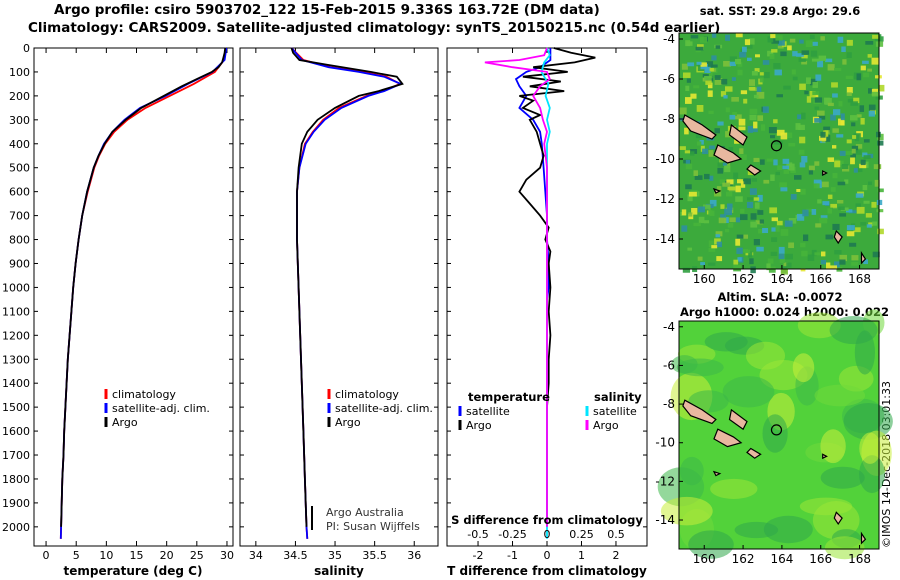  I want to click on sla-map-lat-label: -4, so click(669, 327).